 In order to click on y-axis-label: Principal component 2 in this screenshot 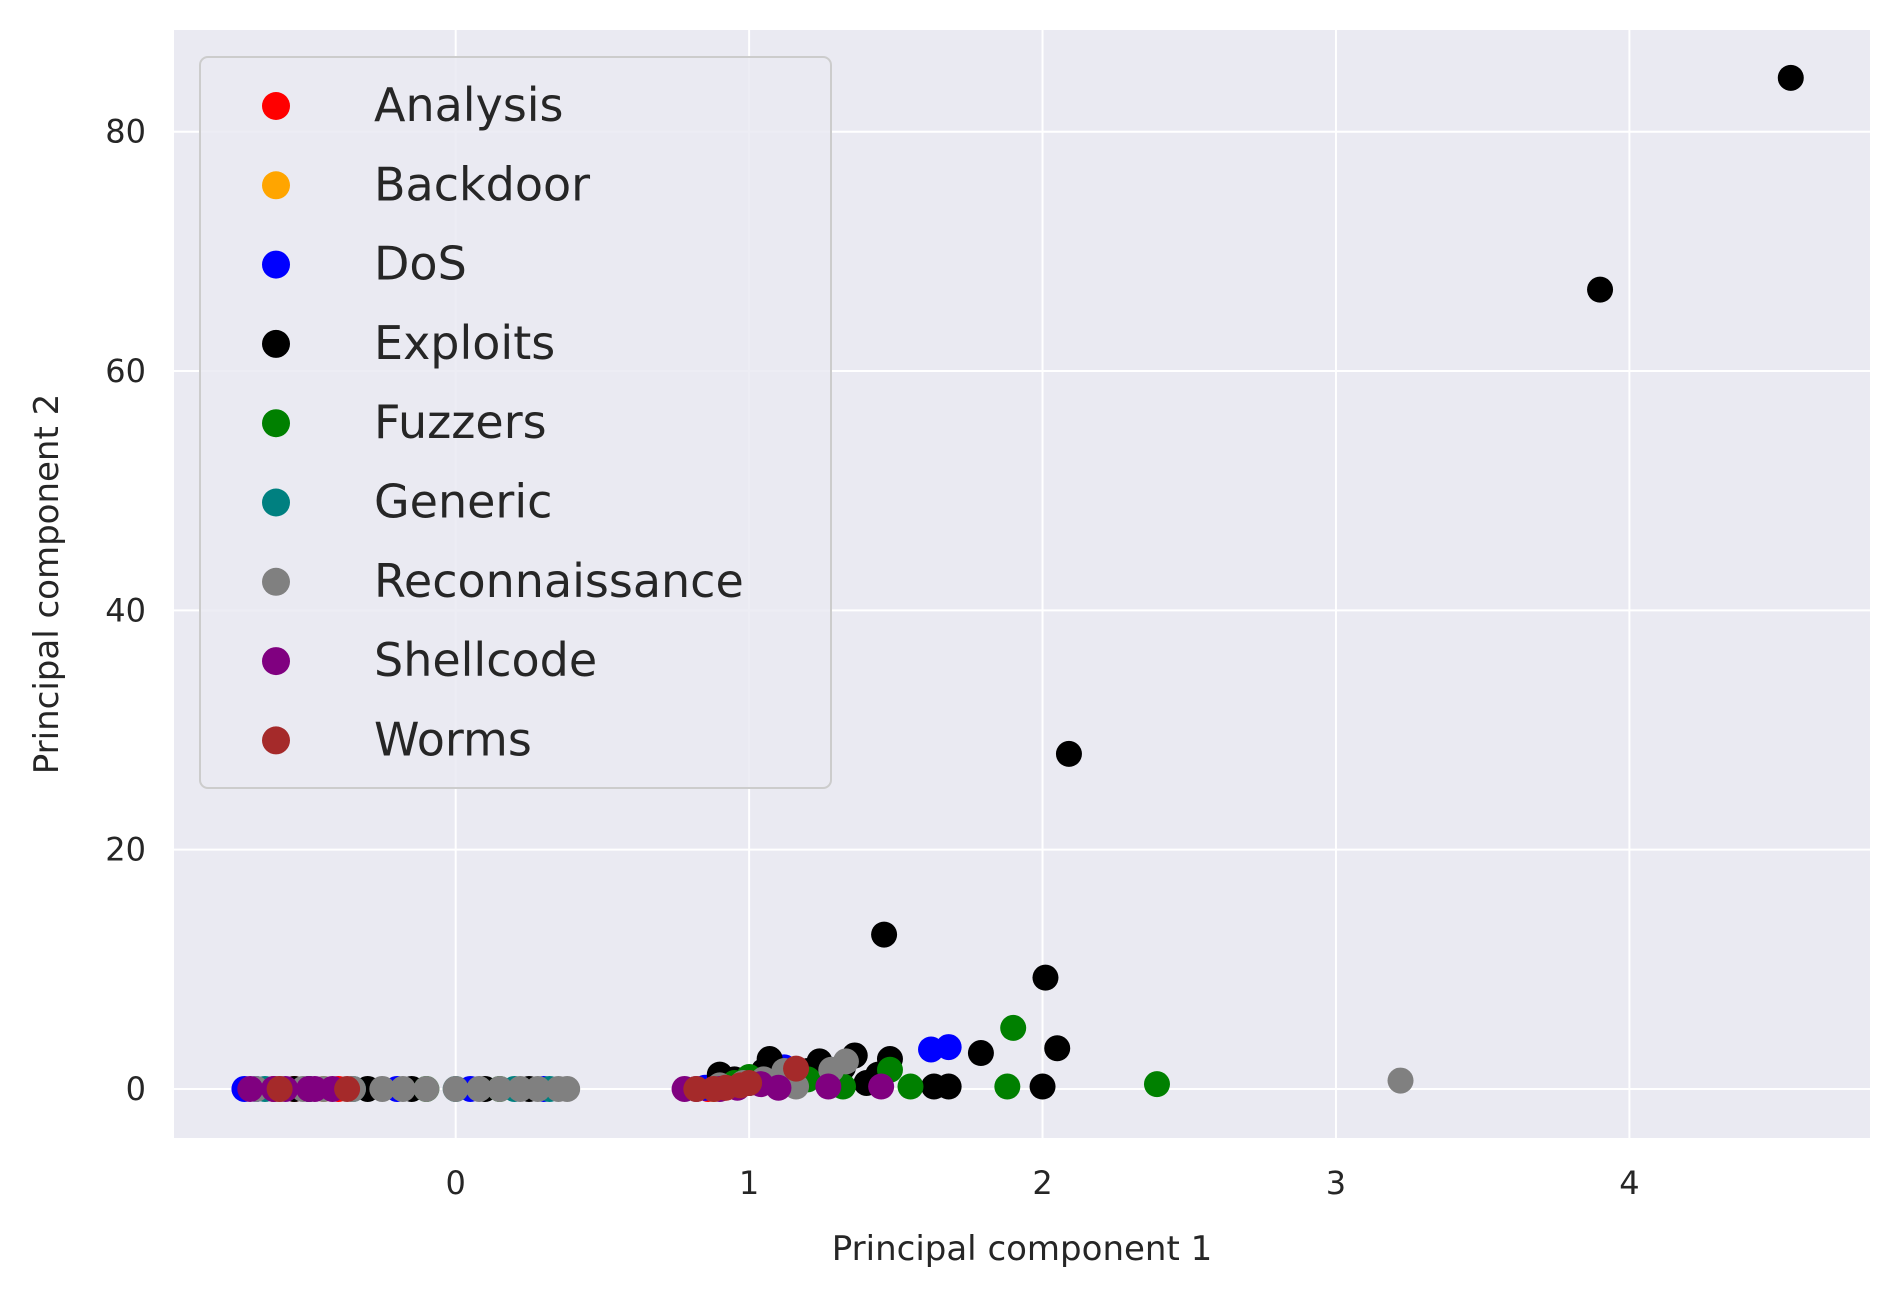, I will do `click(47, 584)`.